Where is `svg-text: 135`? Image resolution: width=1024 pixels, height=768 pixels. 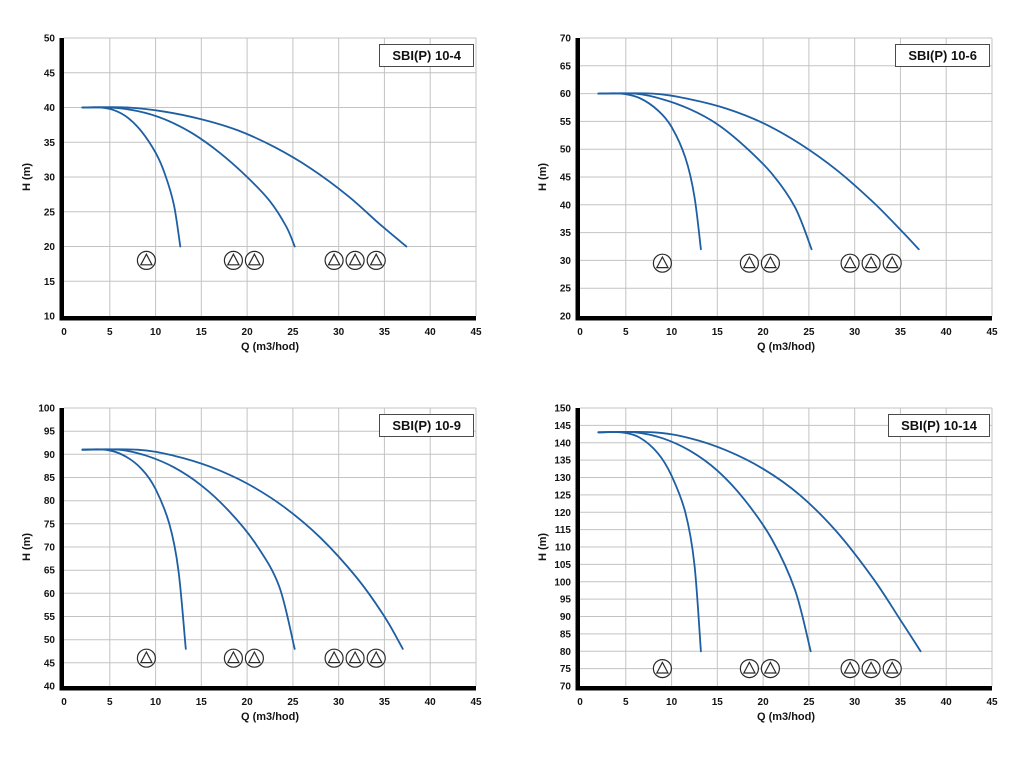 svg-text: 135 is located at coordinates (562, 461).